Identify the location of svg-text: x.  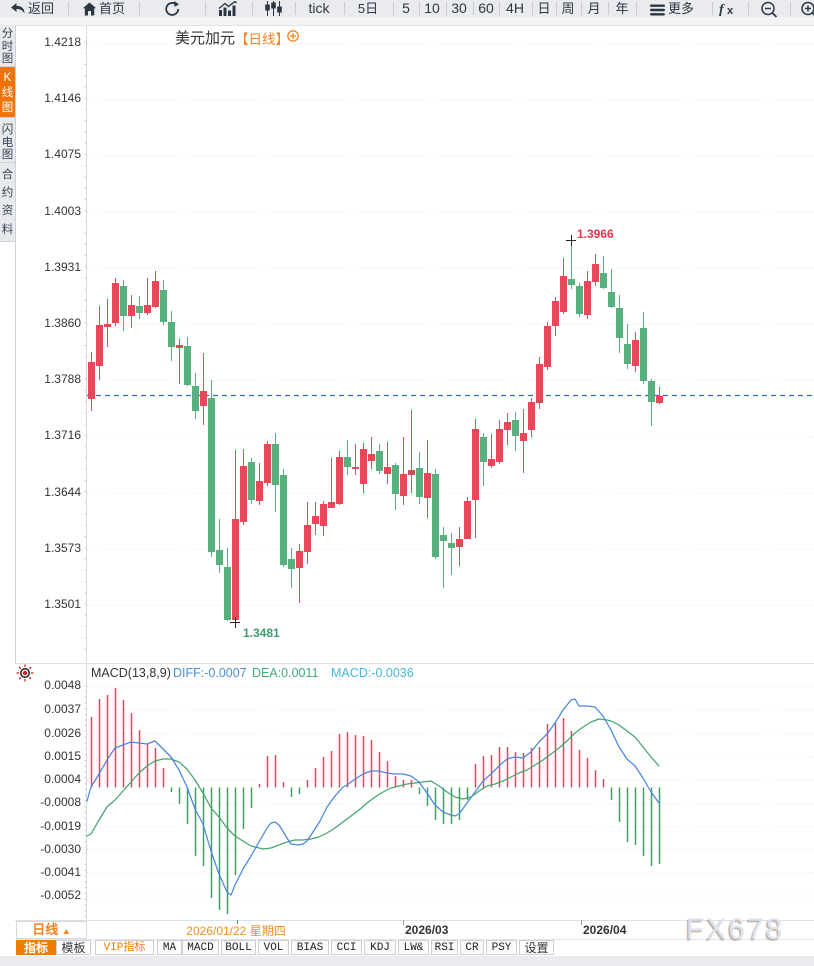
(730, 10).